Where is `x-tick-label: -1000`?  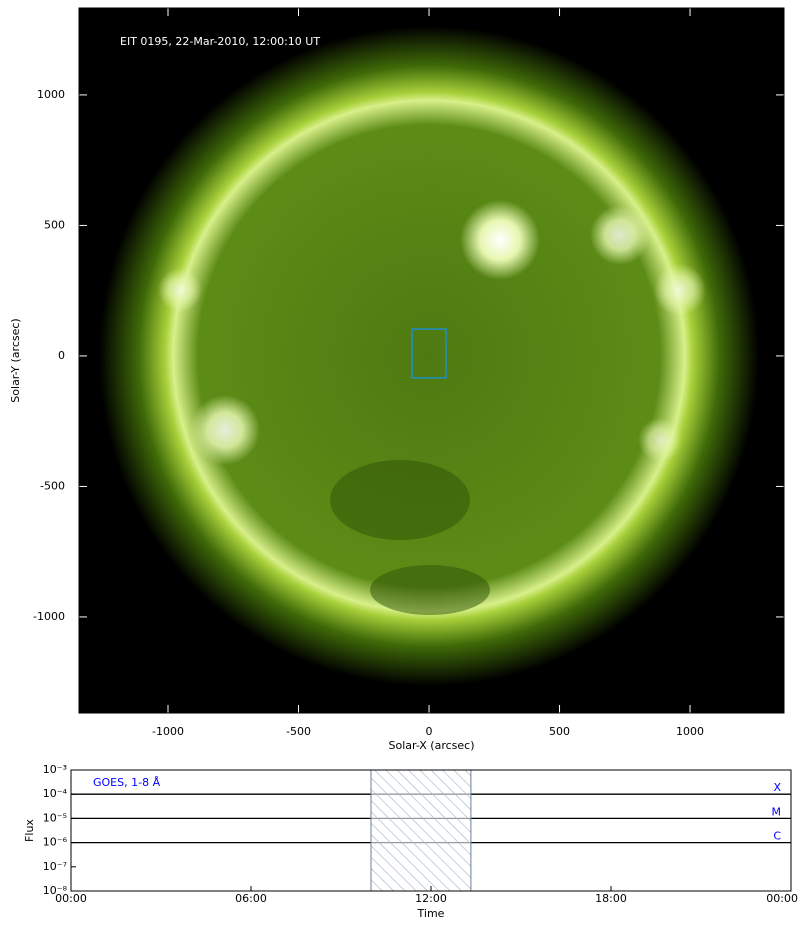 x-tick-label: -1000 is located at coordinates (168, 731).